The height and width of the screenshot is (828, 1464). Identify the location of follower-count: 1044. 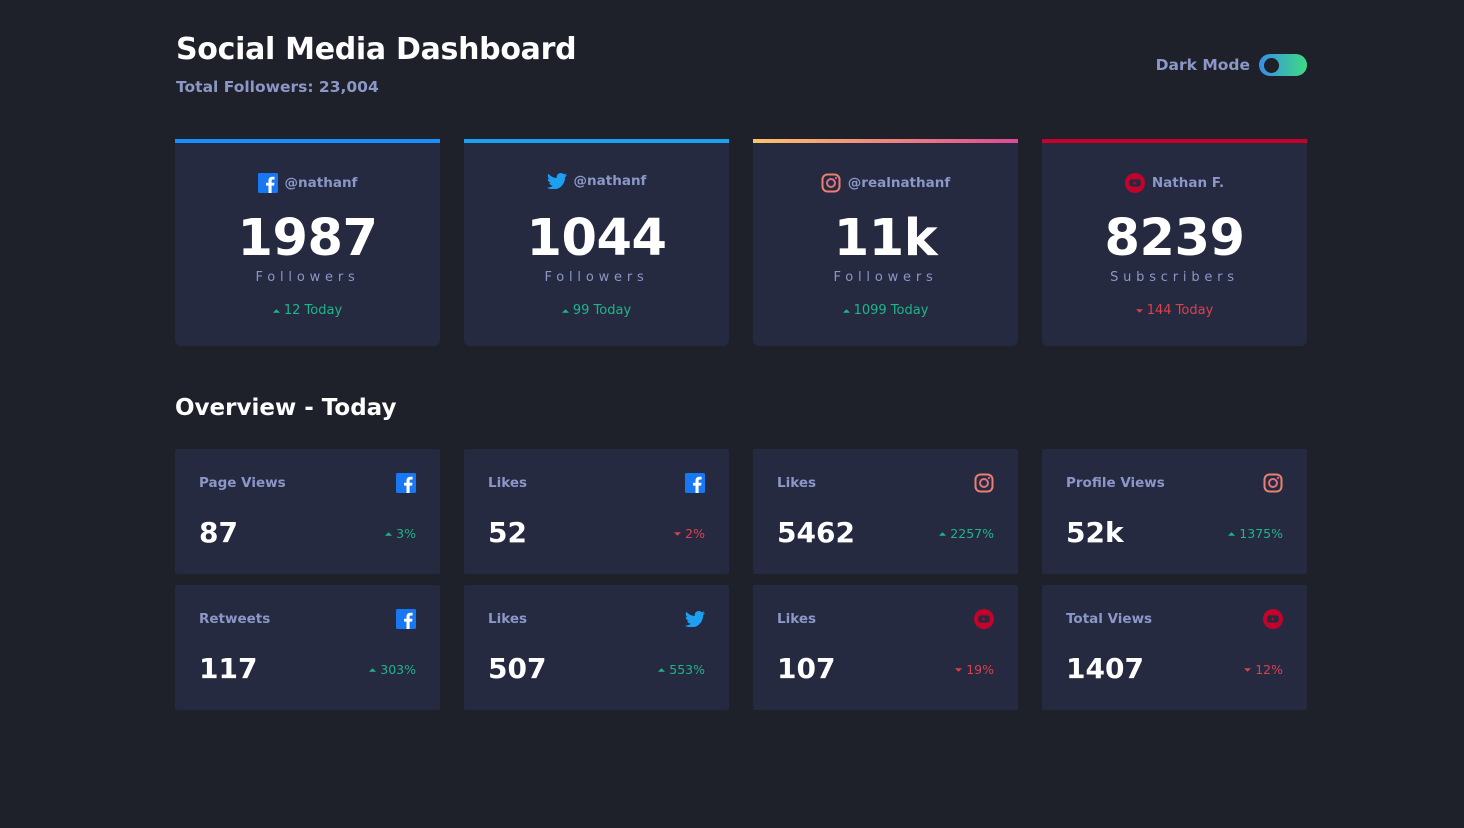
(596, 238).